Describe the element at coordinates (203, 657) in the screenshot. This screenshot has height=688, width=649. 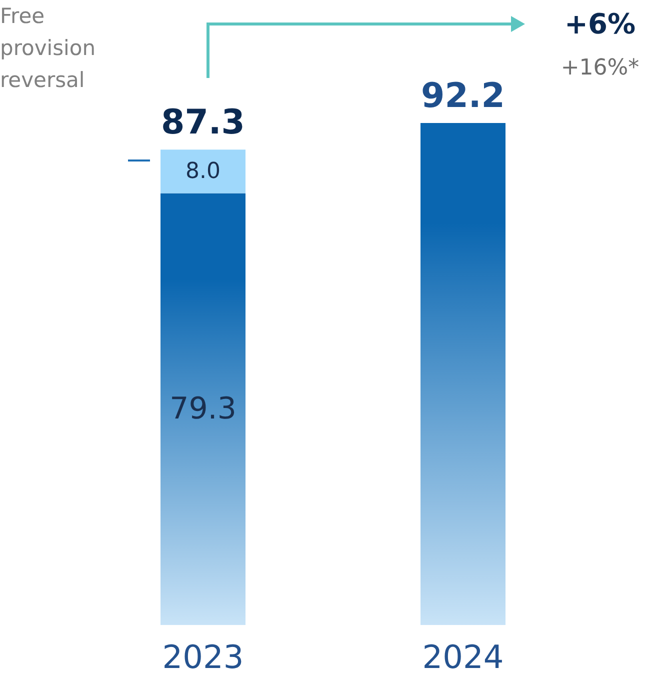
I see `x-tick-label: 2023` at that location.